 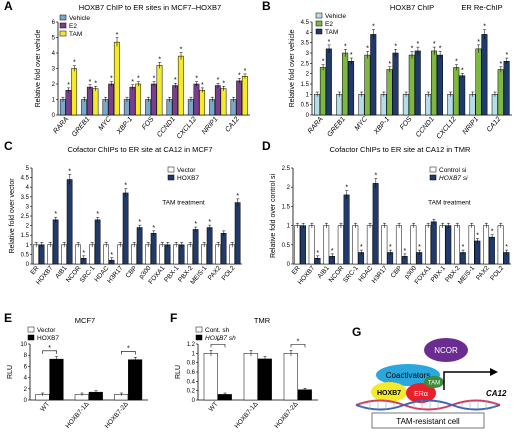 What do you see at coordinates (150, 7) in the screenshot?
I see `panel-title: HOXB7 ChIP to ER sites in MCF7–HOXB7` at bounding box center [150, 7].